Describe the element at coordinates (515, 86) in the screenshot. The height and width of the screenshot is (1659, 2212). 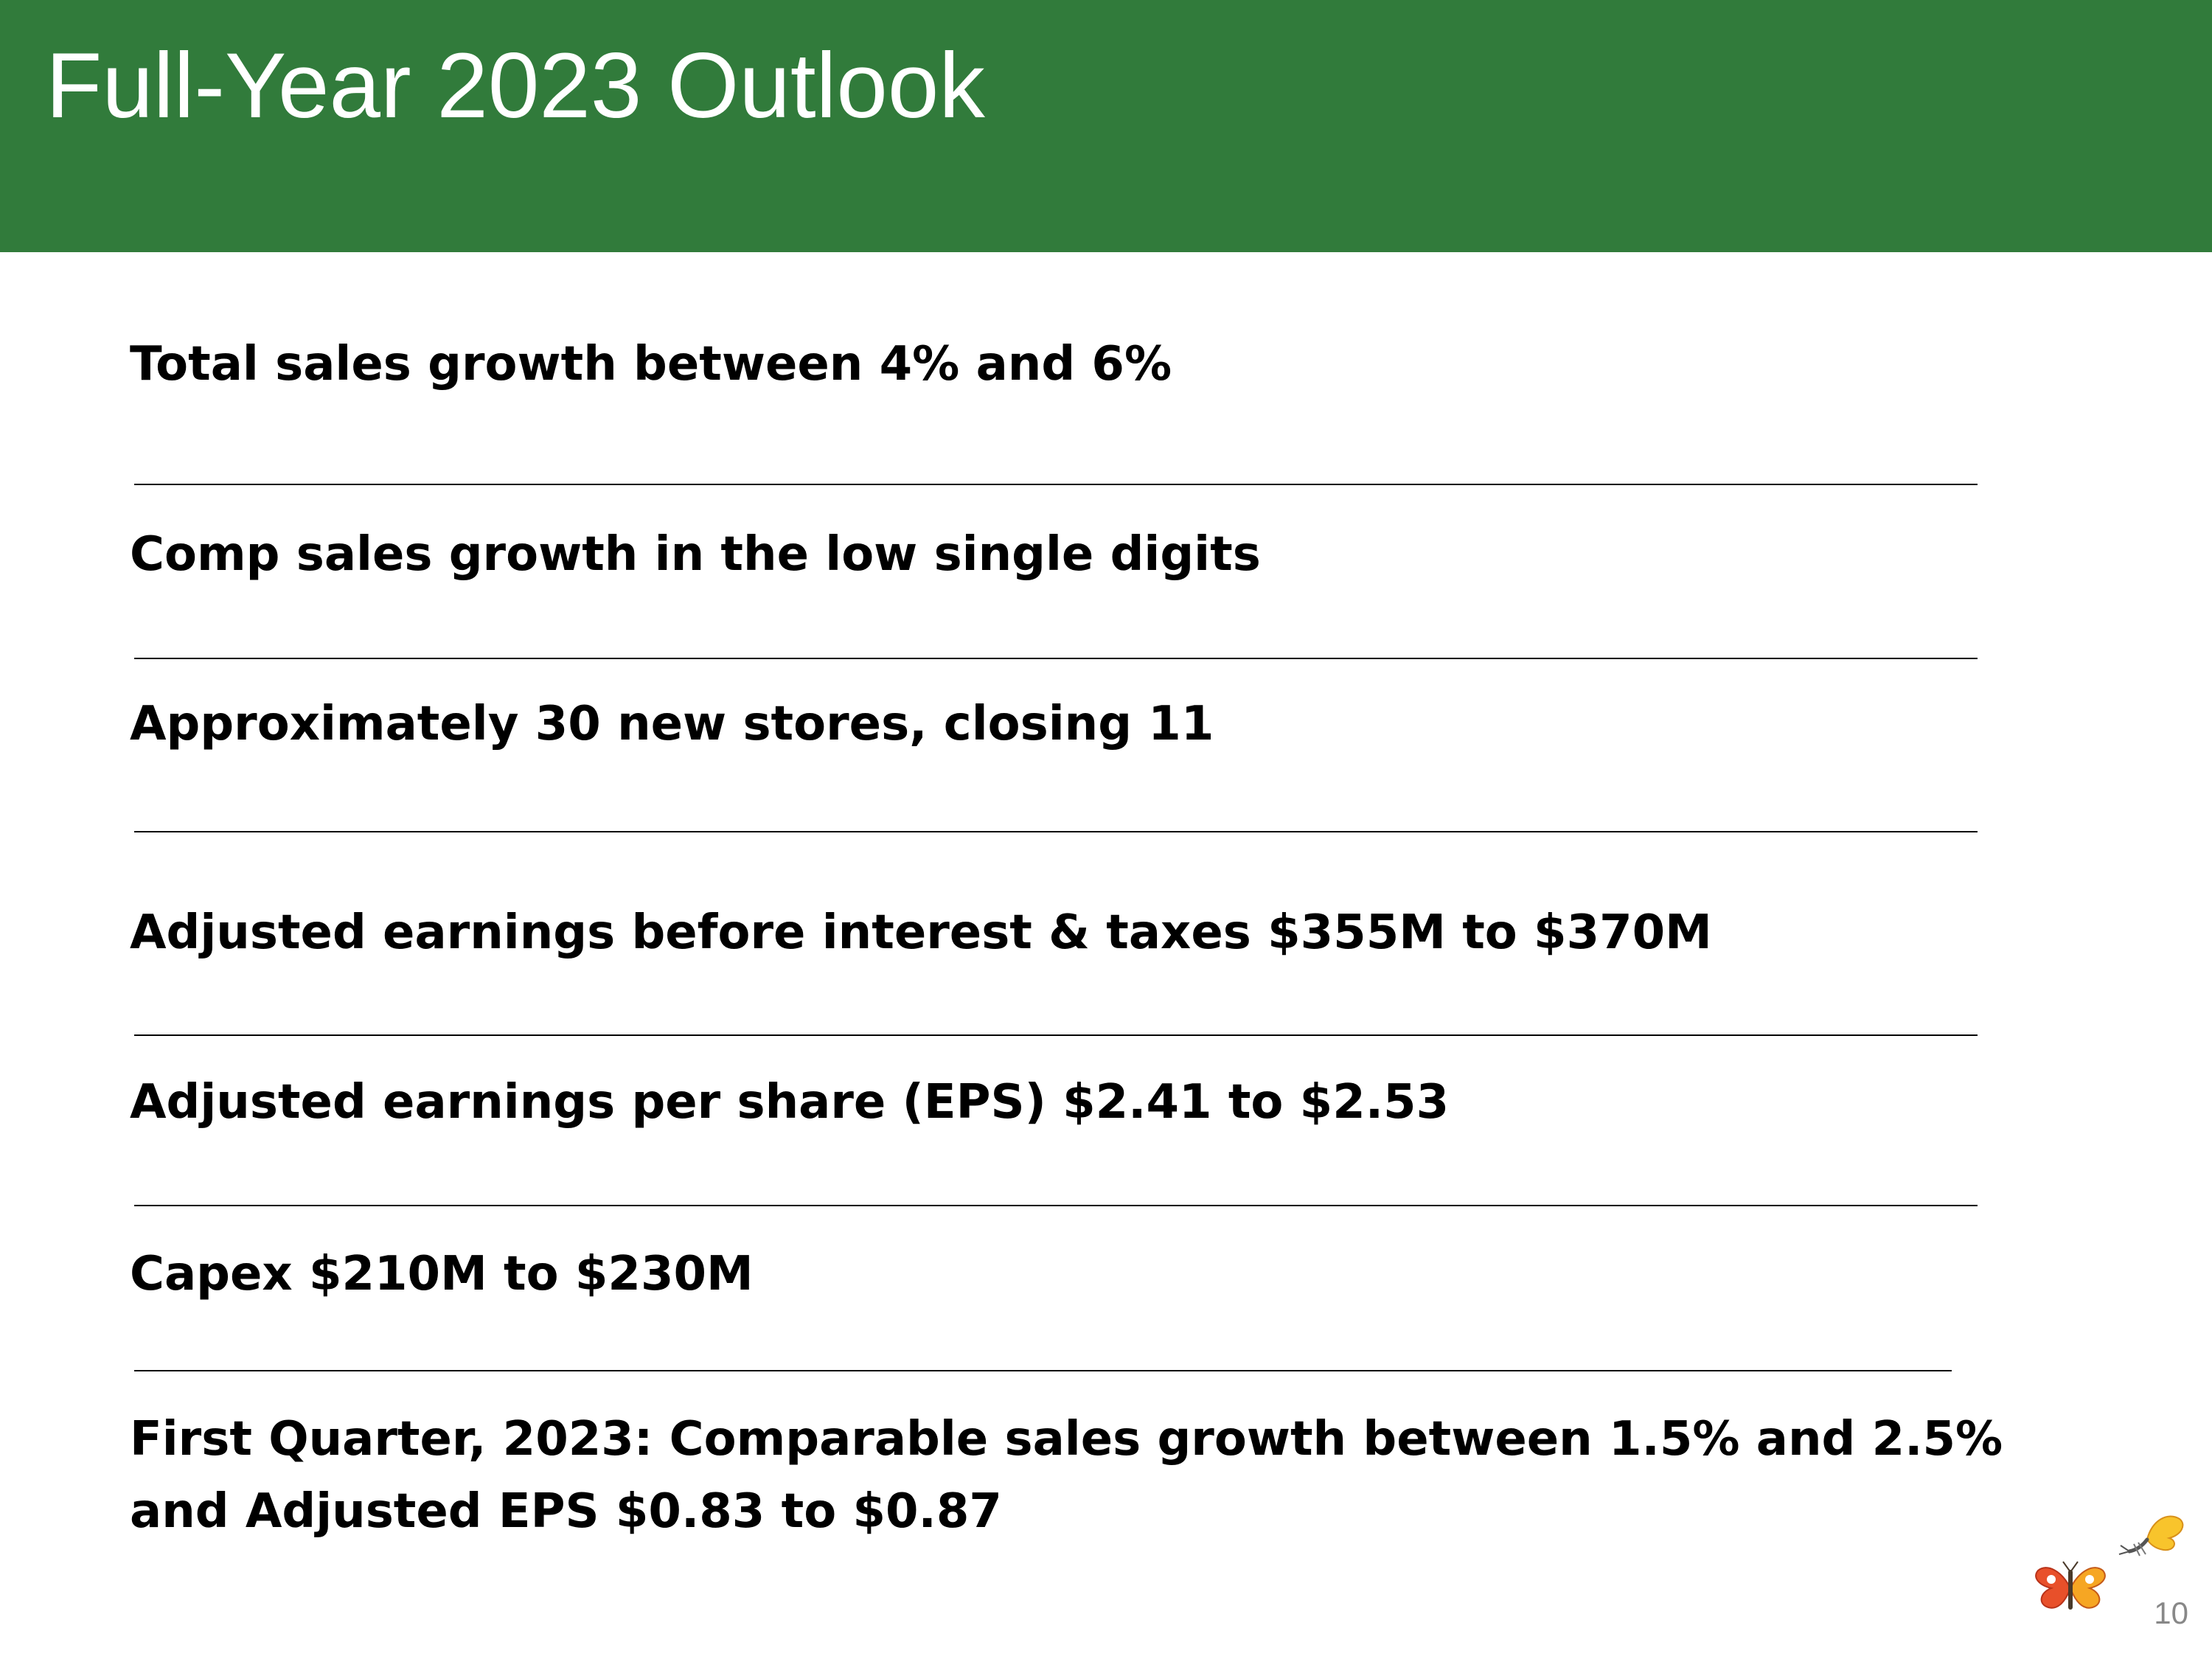
I see `page-title: Full-Year 2023 Outlook` at that location.